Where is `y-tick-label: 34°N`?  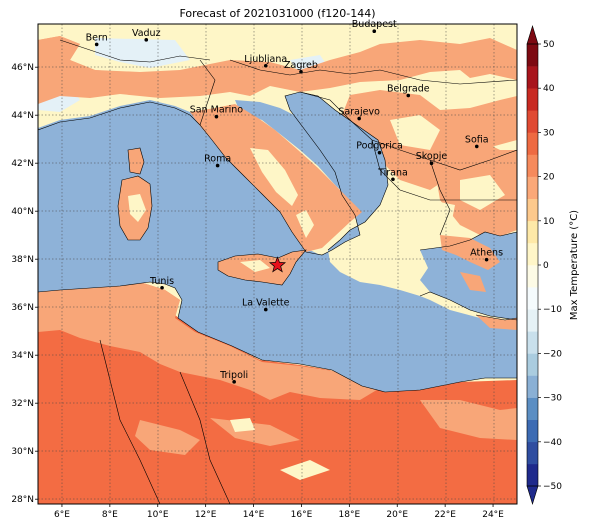 y-tick-label: 34°N is located at coordinates (22, 356).